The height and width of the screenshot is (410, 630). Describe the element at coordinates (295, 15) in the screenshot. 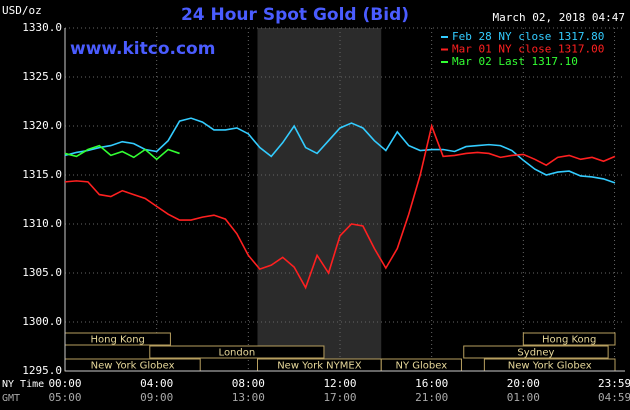

I see `chart-title: 24 Hour Spot Gold (Bid)` at that location.